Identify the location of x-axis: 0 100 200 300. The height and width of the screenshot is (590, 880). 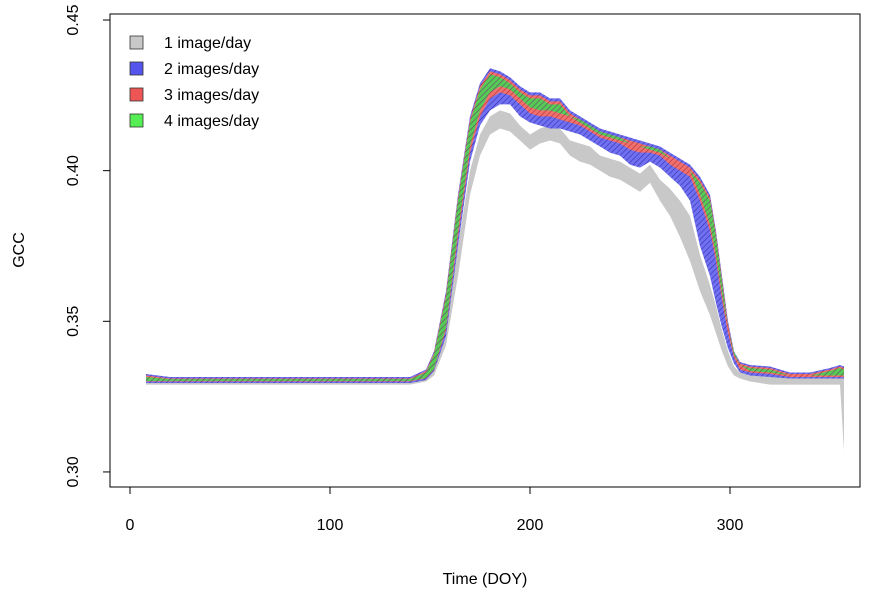
(435, 510).